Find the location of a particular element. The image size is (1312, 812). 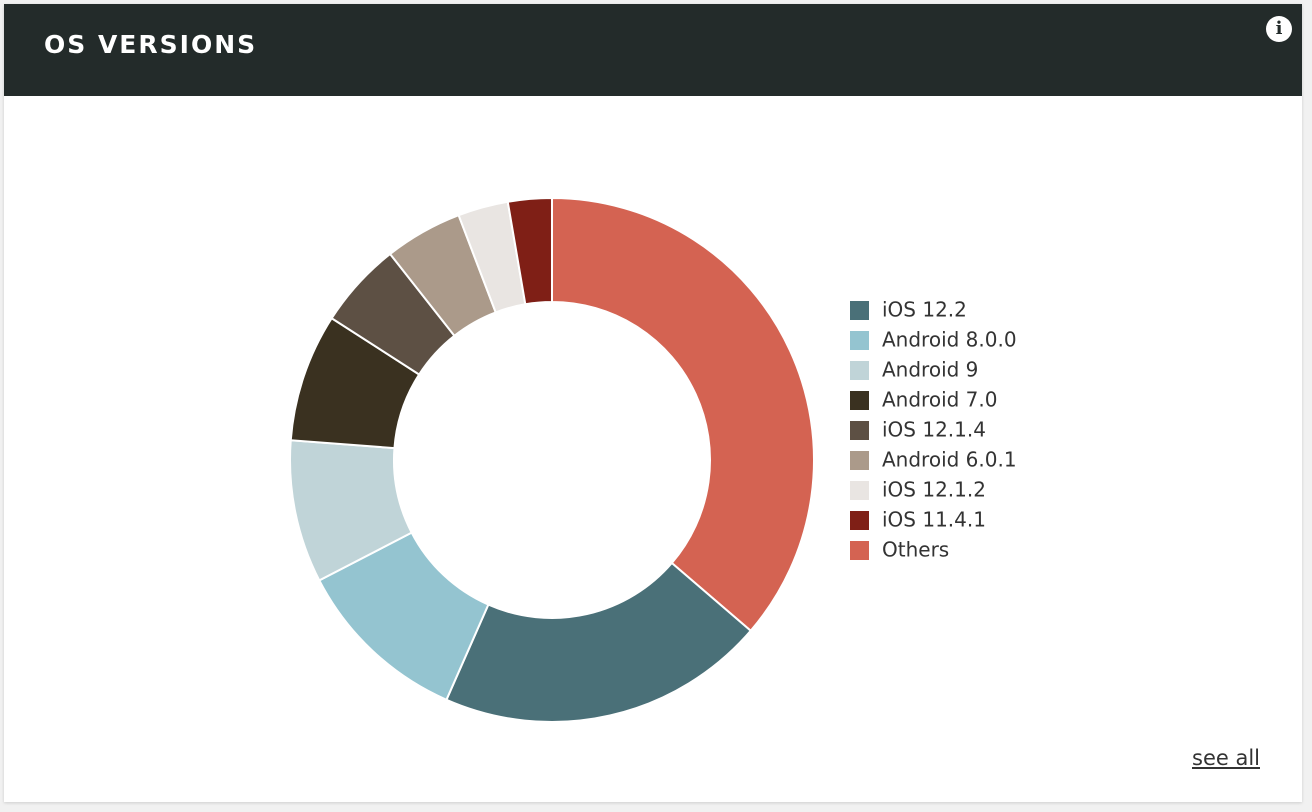

legend-label: Android 6.0.1 is located at coordinates (949, 460).